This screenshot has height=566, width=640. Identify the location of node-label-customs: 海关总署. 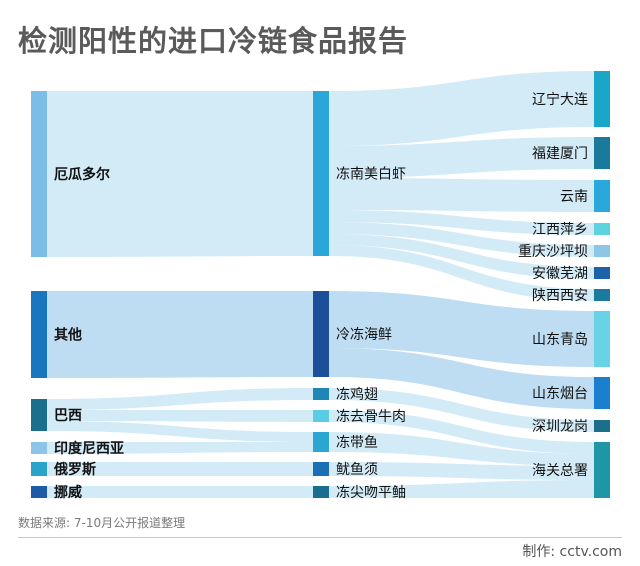
(560, 471).